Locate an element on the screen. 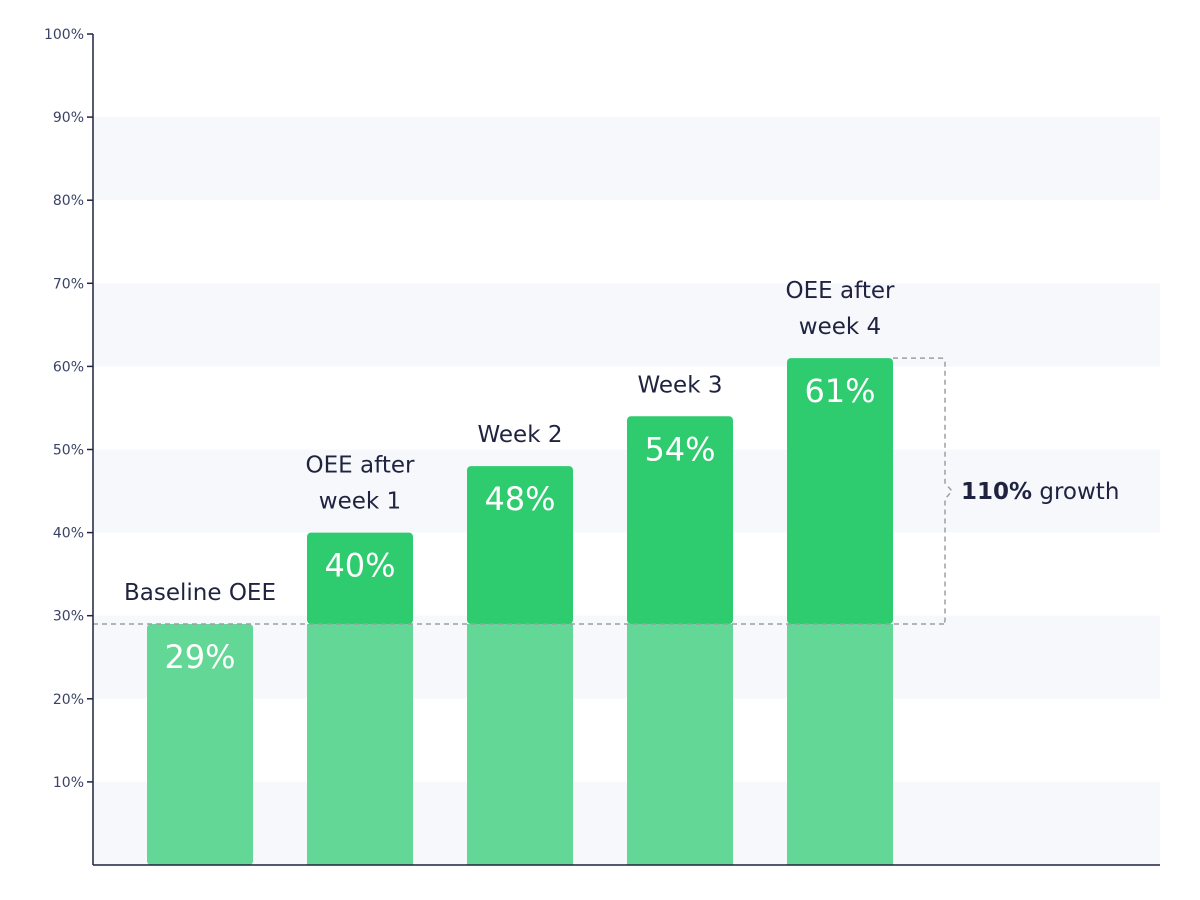 Image resolution: width=1200 pixels, height=900 pixels. value-label: 40% is located at coordinates (359, 566).